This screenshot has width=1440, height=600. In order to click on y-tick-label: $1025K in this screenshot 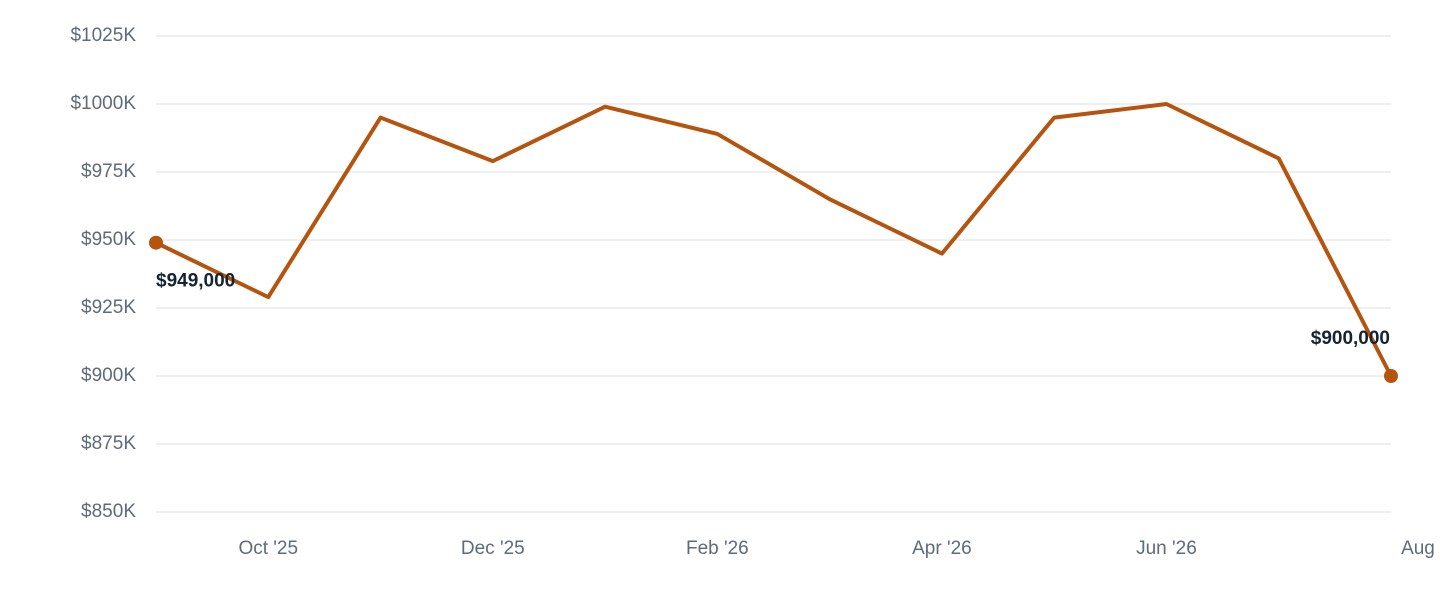, I will do `click(103, 35)`.